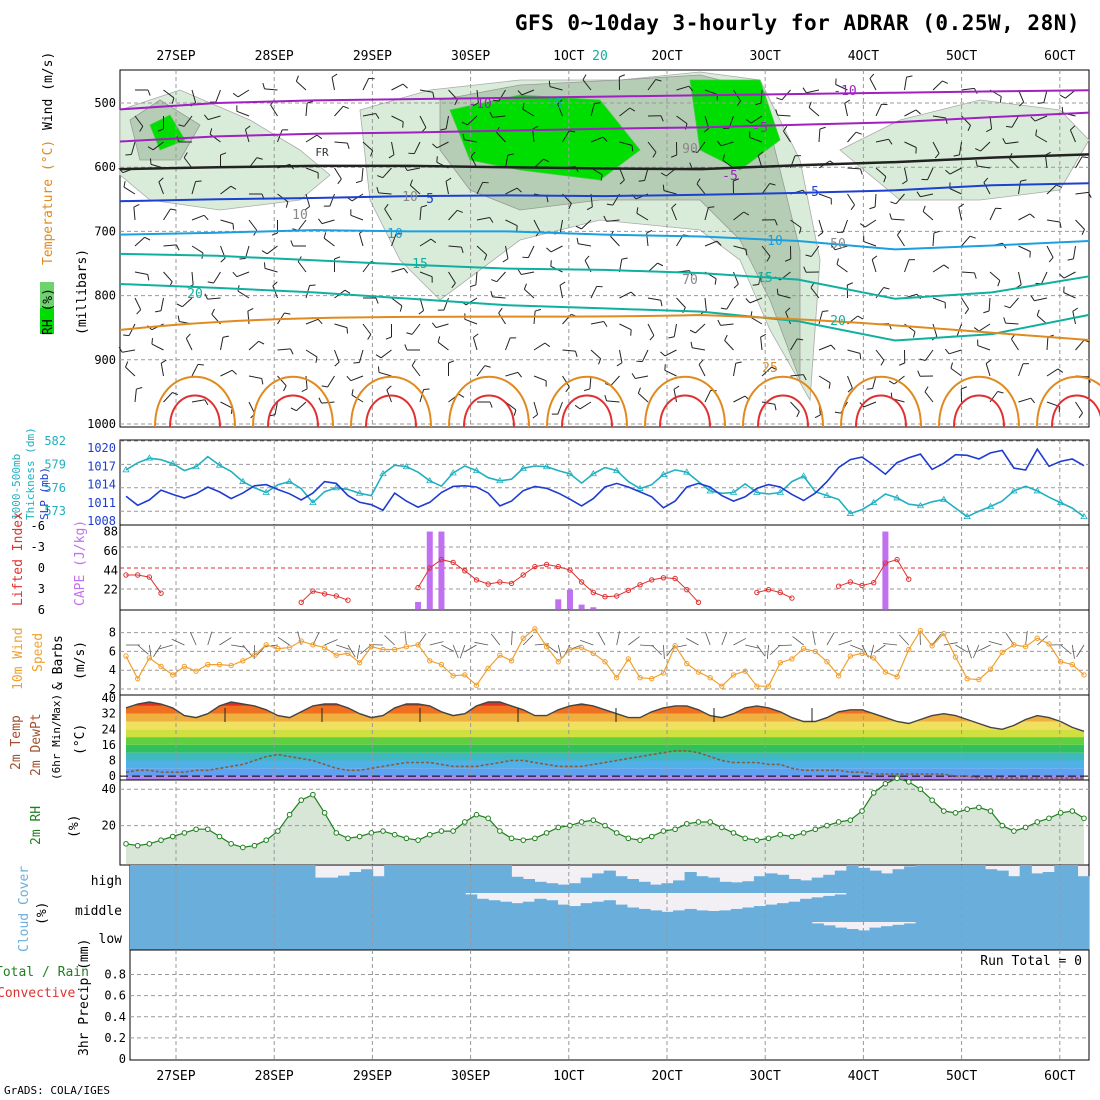 The width and height of the screenshot is (1100, 1100). What do you see at coordinates (605, 740) in the screenshot?
I see `temp2m-series` at bounding box center [605, 740].